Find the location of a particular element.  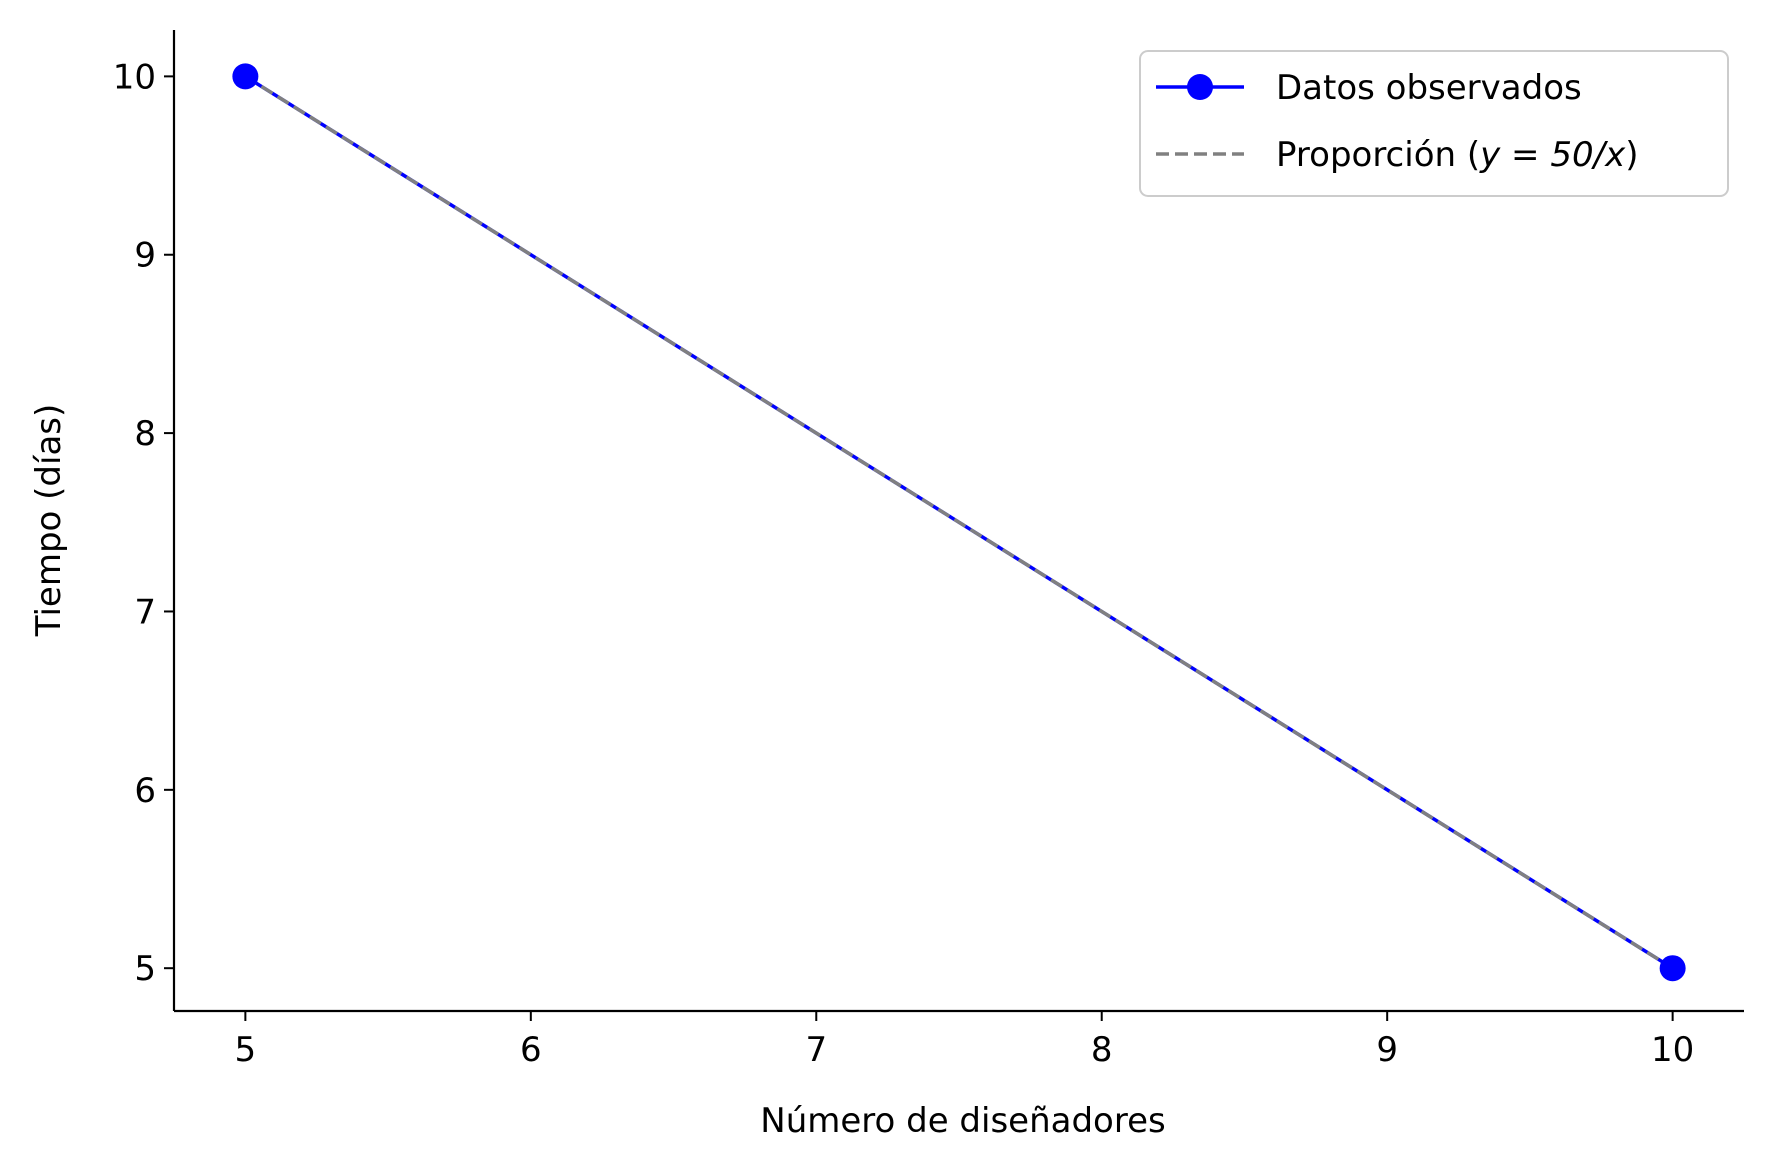

legend-label-observed: Datos observados is located at coordinates (1429, 88).